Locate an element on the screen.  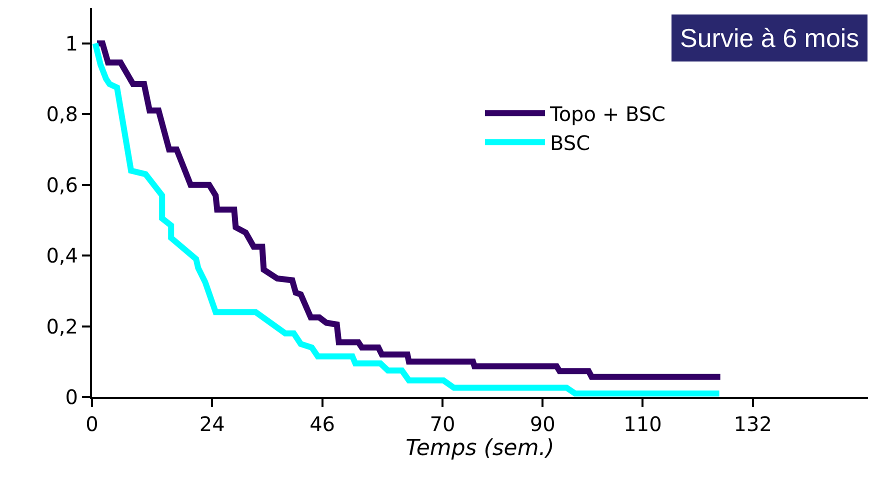
x-tick-label: 132 is located at coordinates (753, 424).